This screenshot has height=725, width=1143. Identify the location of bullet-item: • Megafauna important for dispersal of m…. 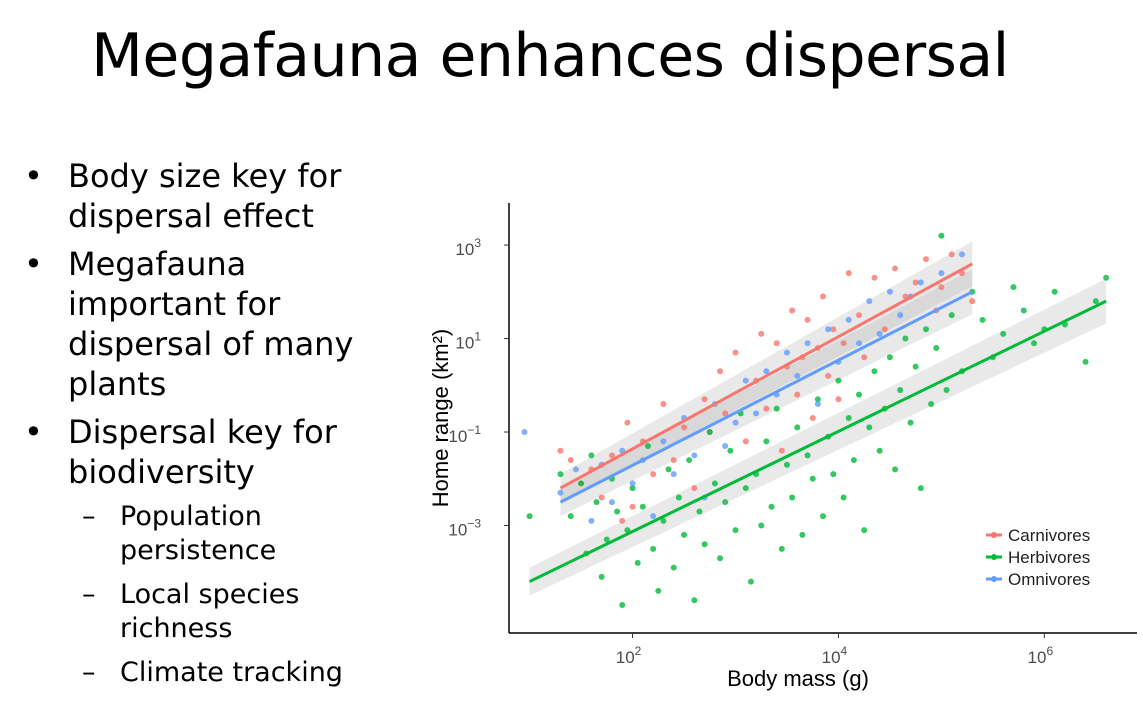
(212, 324).